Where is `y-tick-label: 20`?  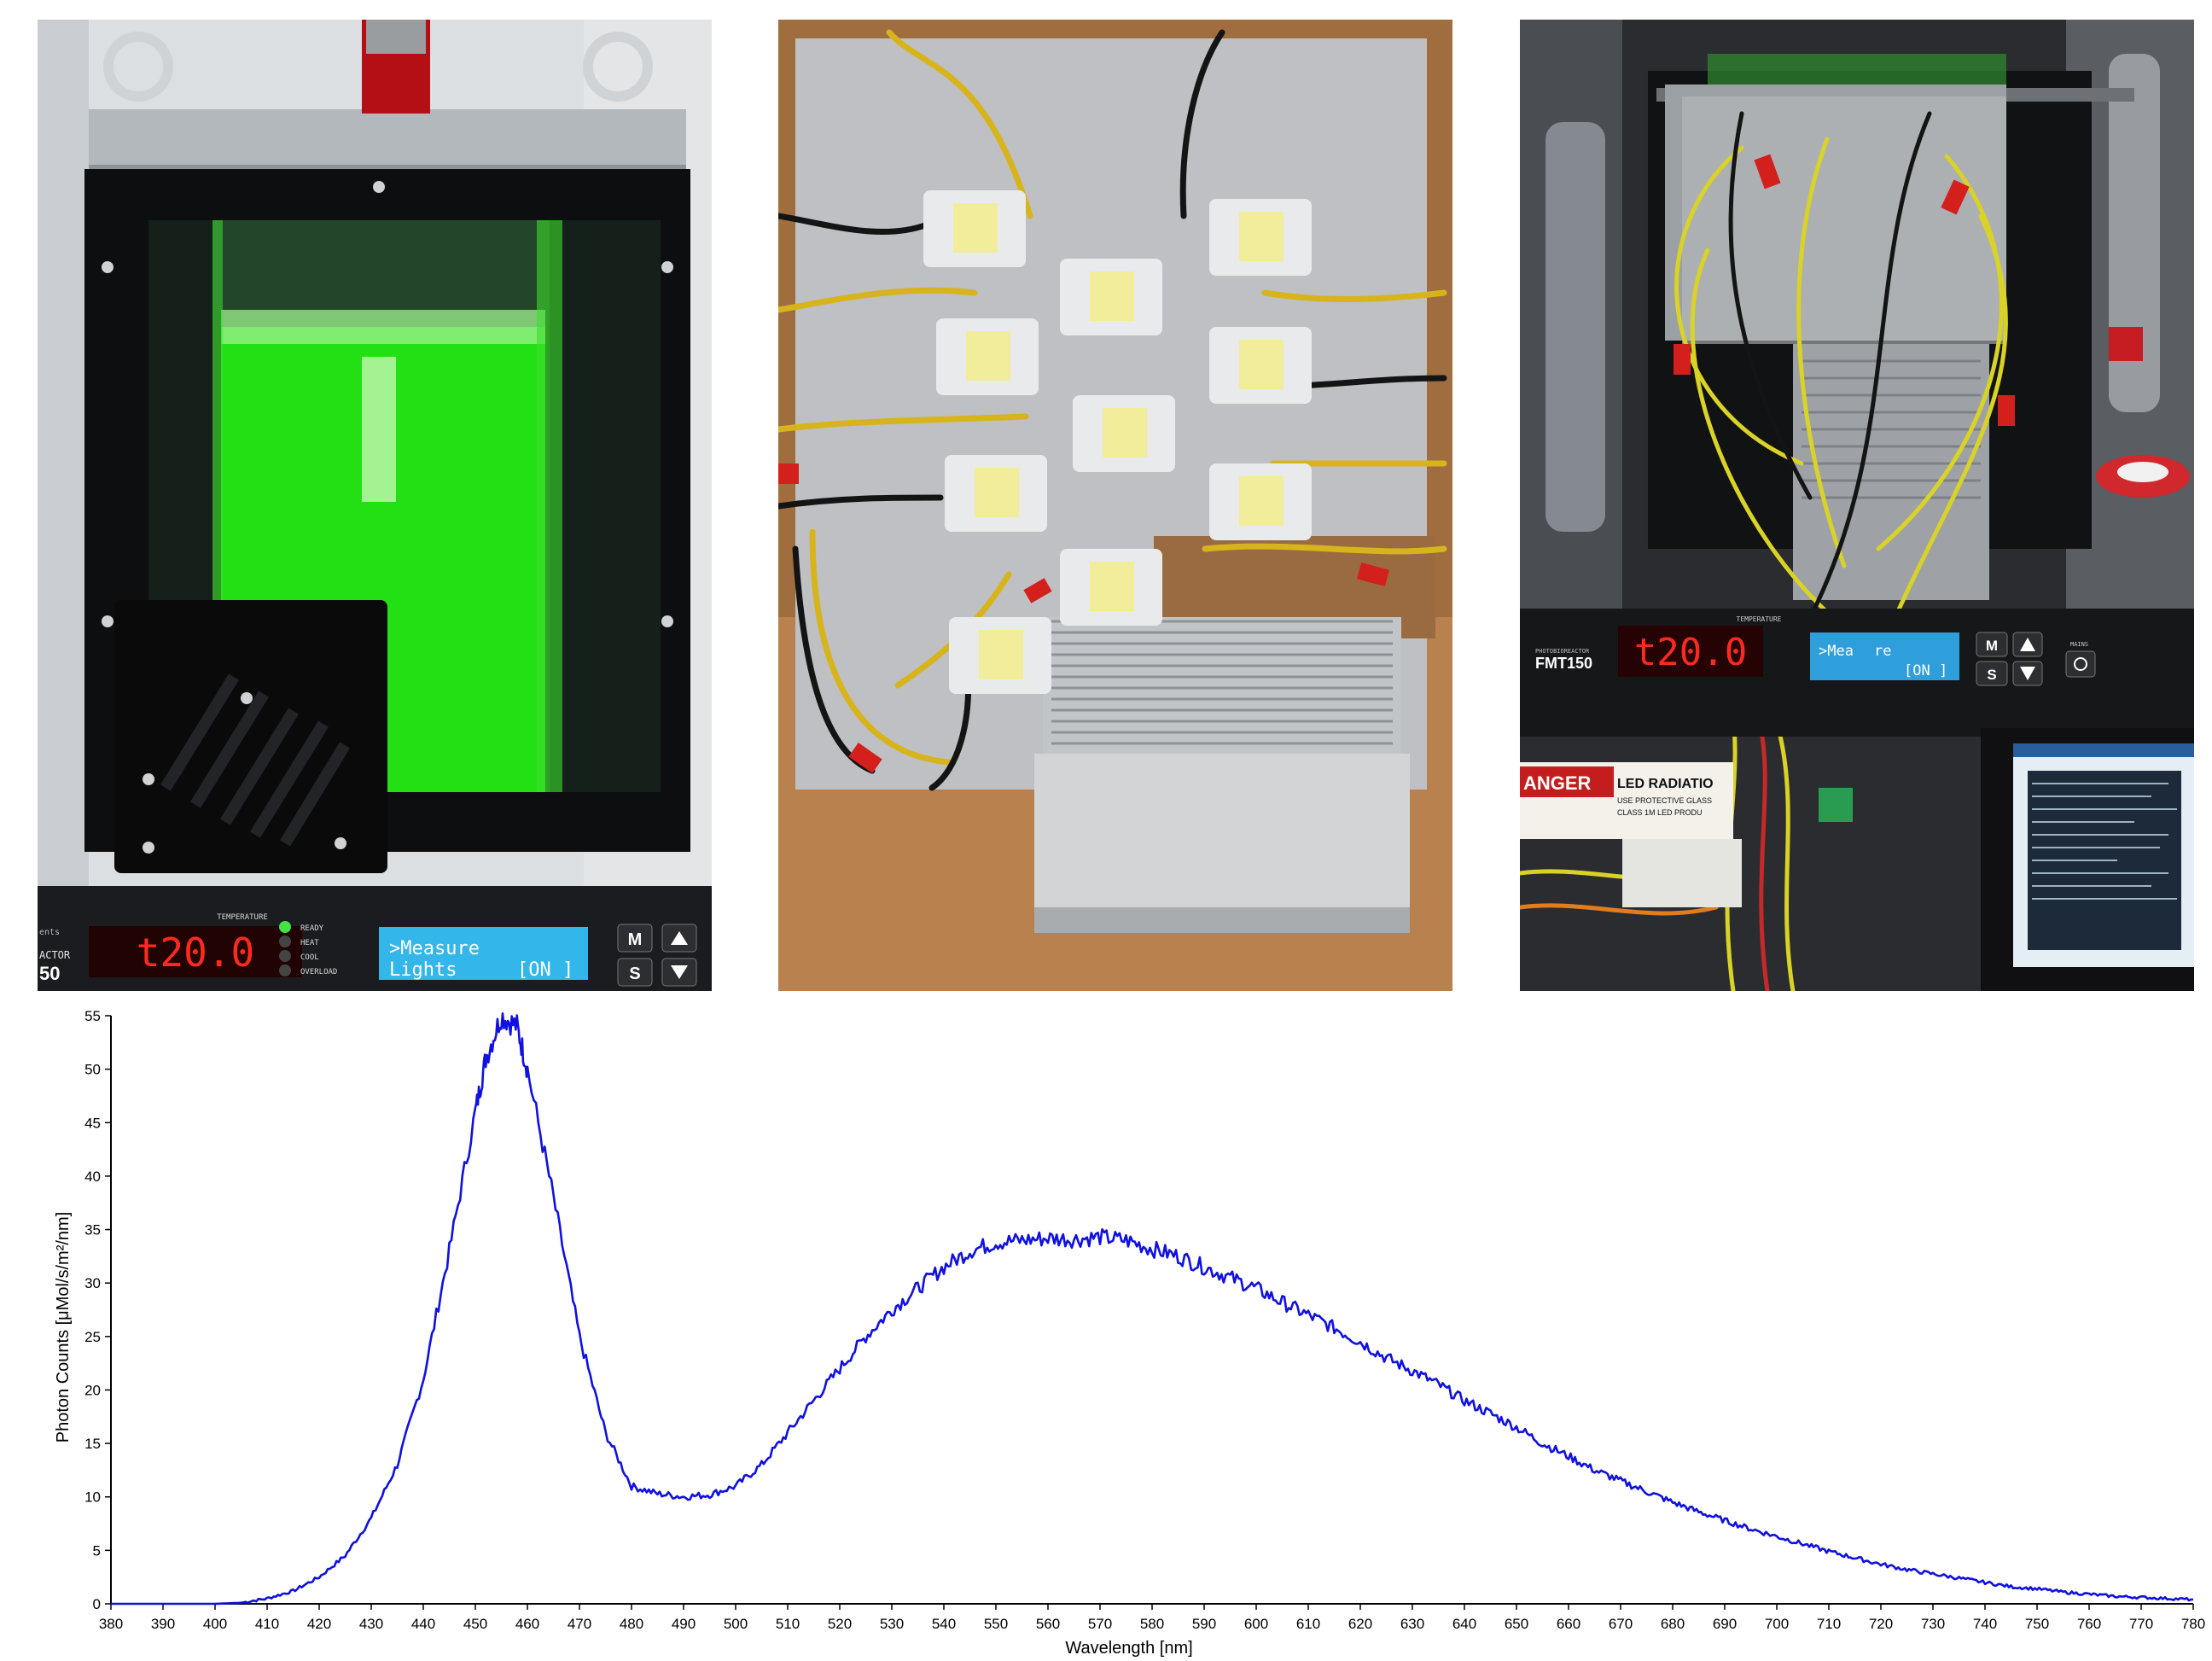 y-tick-label: 20 is located at coordinates (92, 1390).